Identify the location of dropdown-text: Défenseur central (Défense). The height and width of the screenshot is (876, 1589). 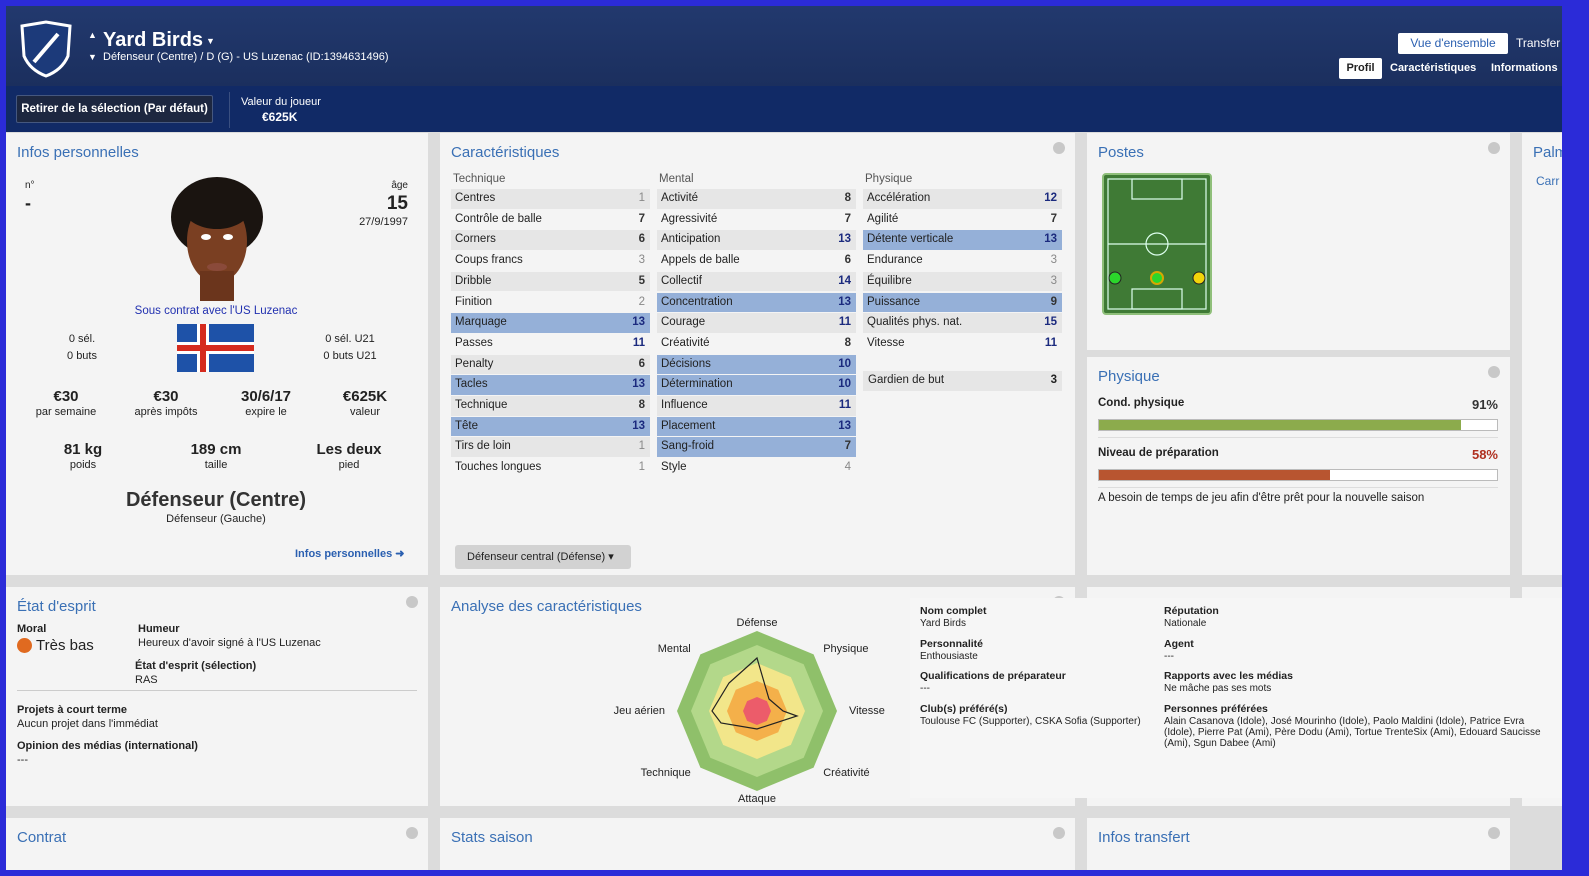
(536, 557).